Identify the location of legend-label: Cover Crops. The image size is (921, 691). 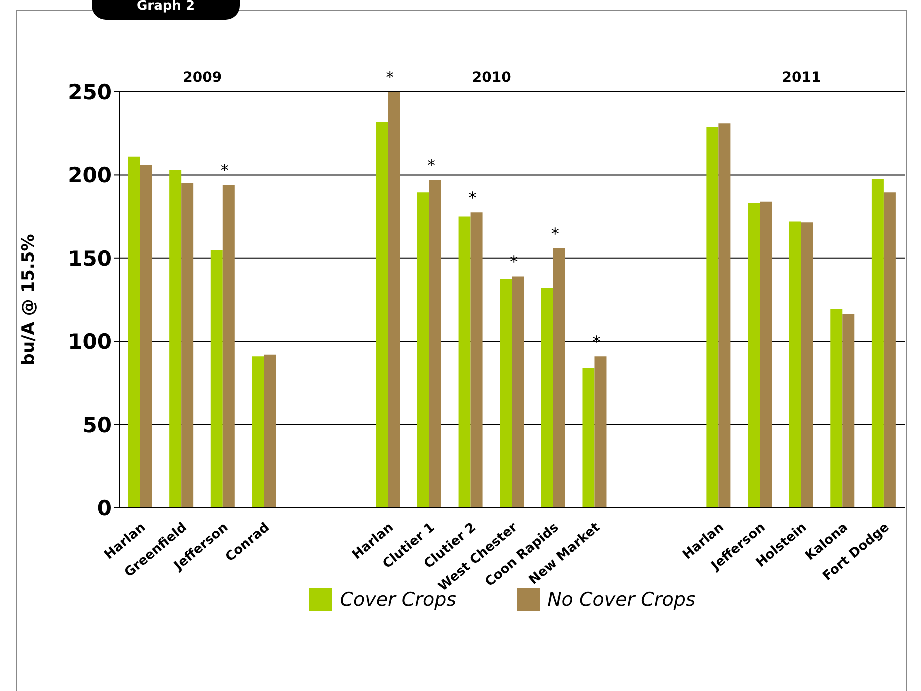
(398, 599).